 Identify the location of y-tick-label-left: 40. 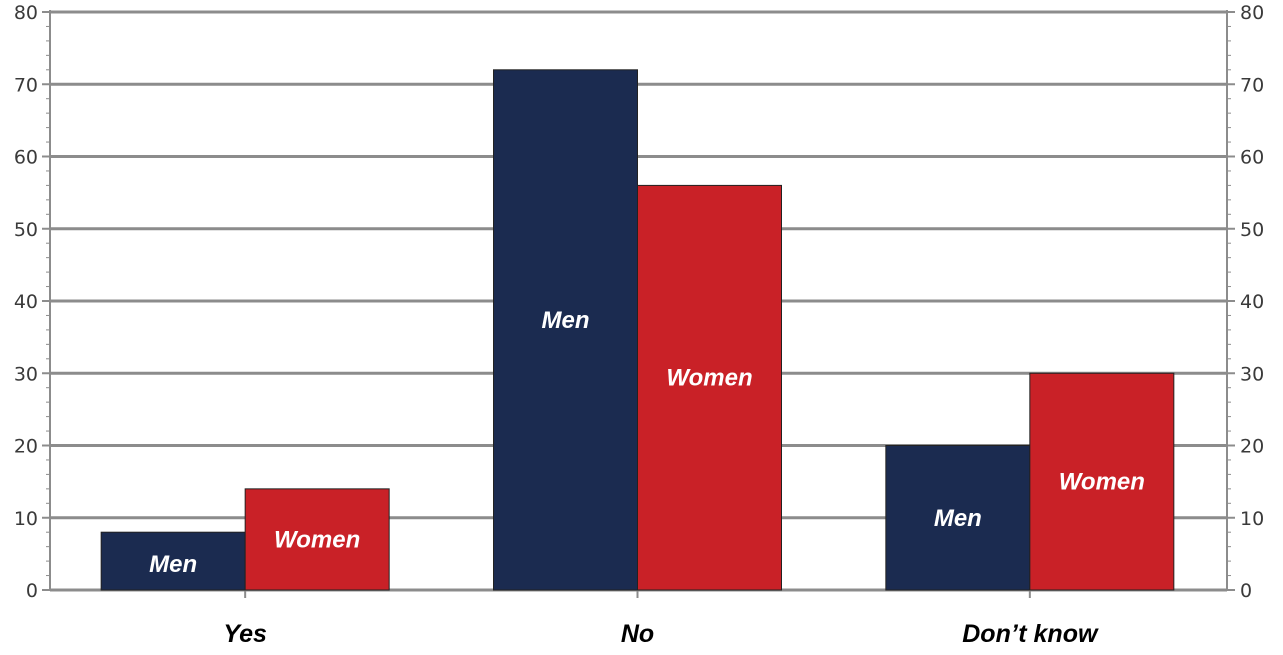
(26, 302).